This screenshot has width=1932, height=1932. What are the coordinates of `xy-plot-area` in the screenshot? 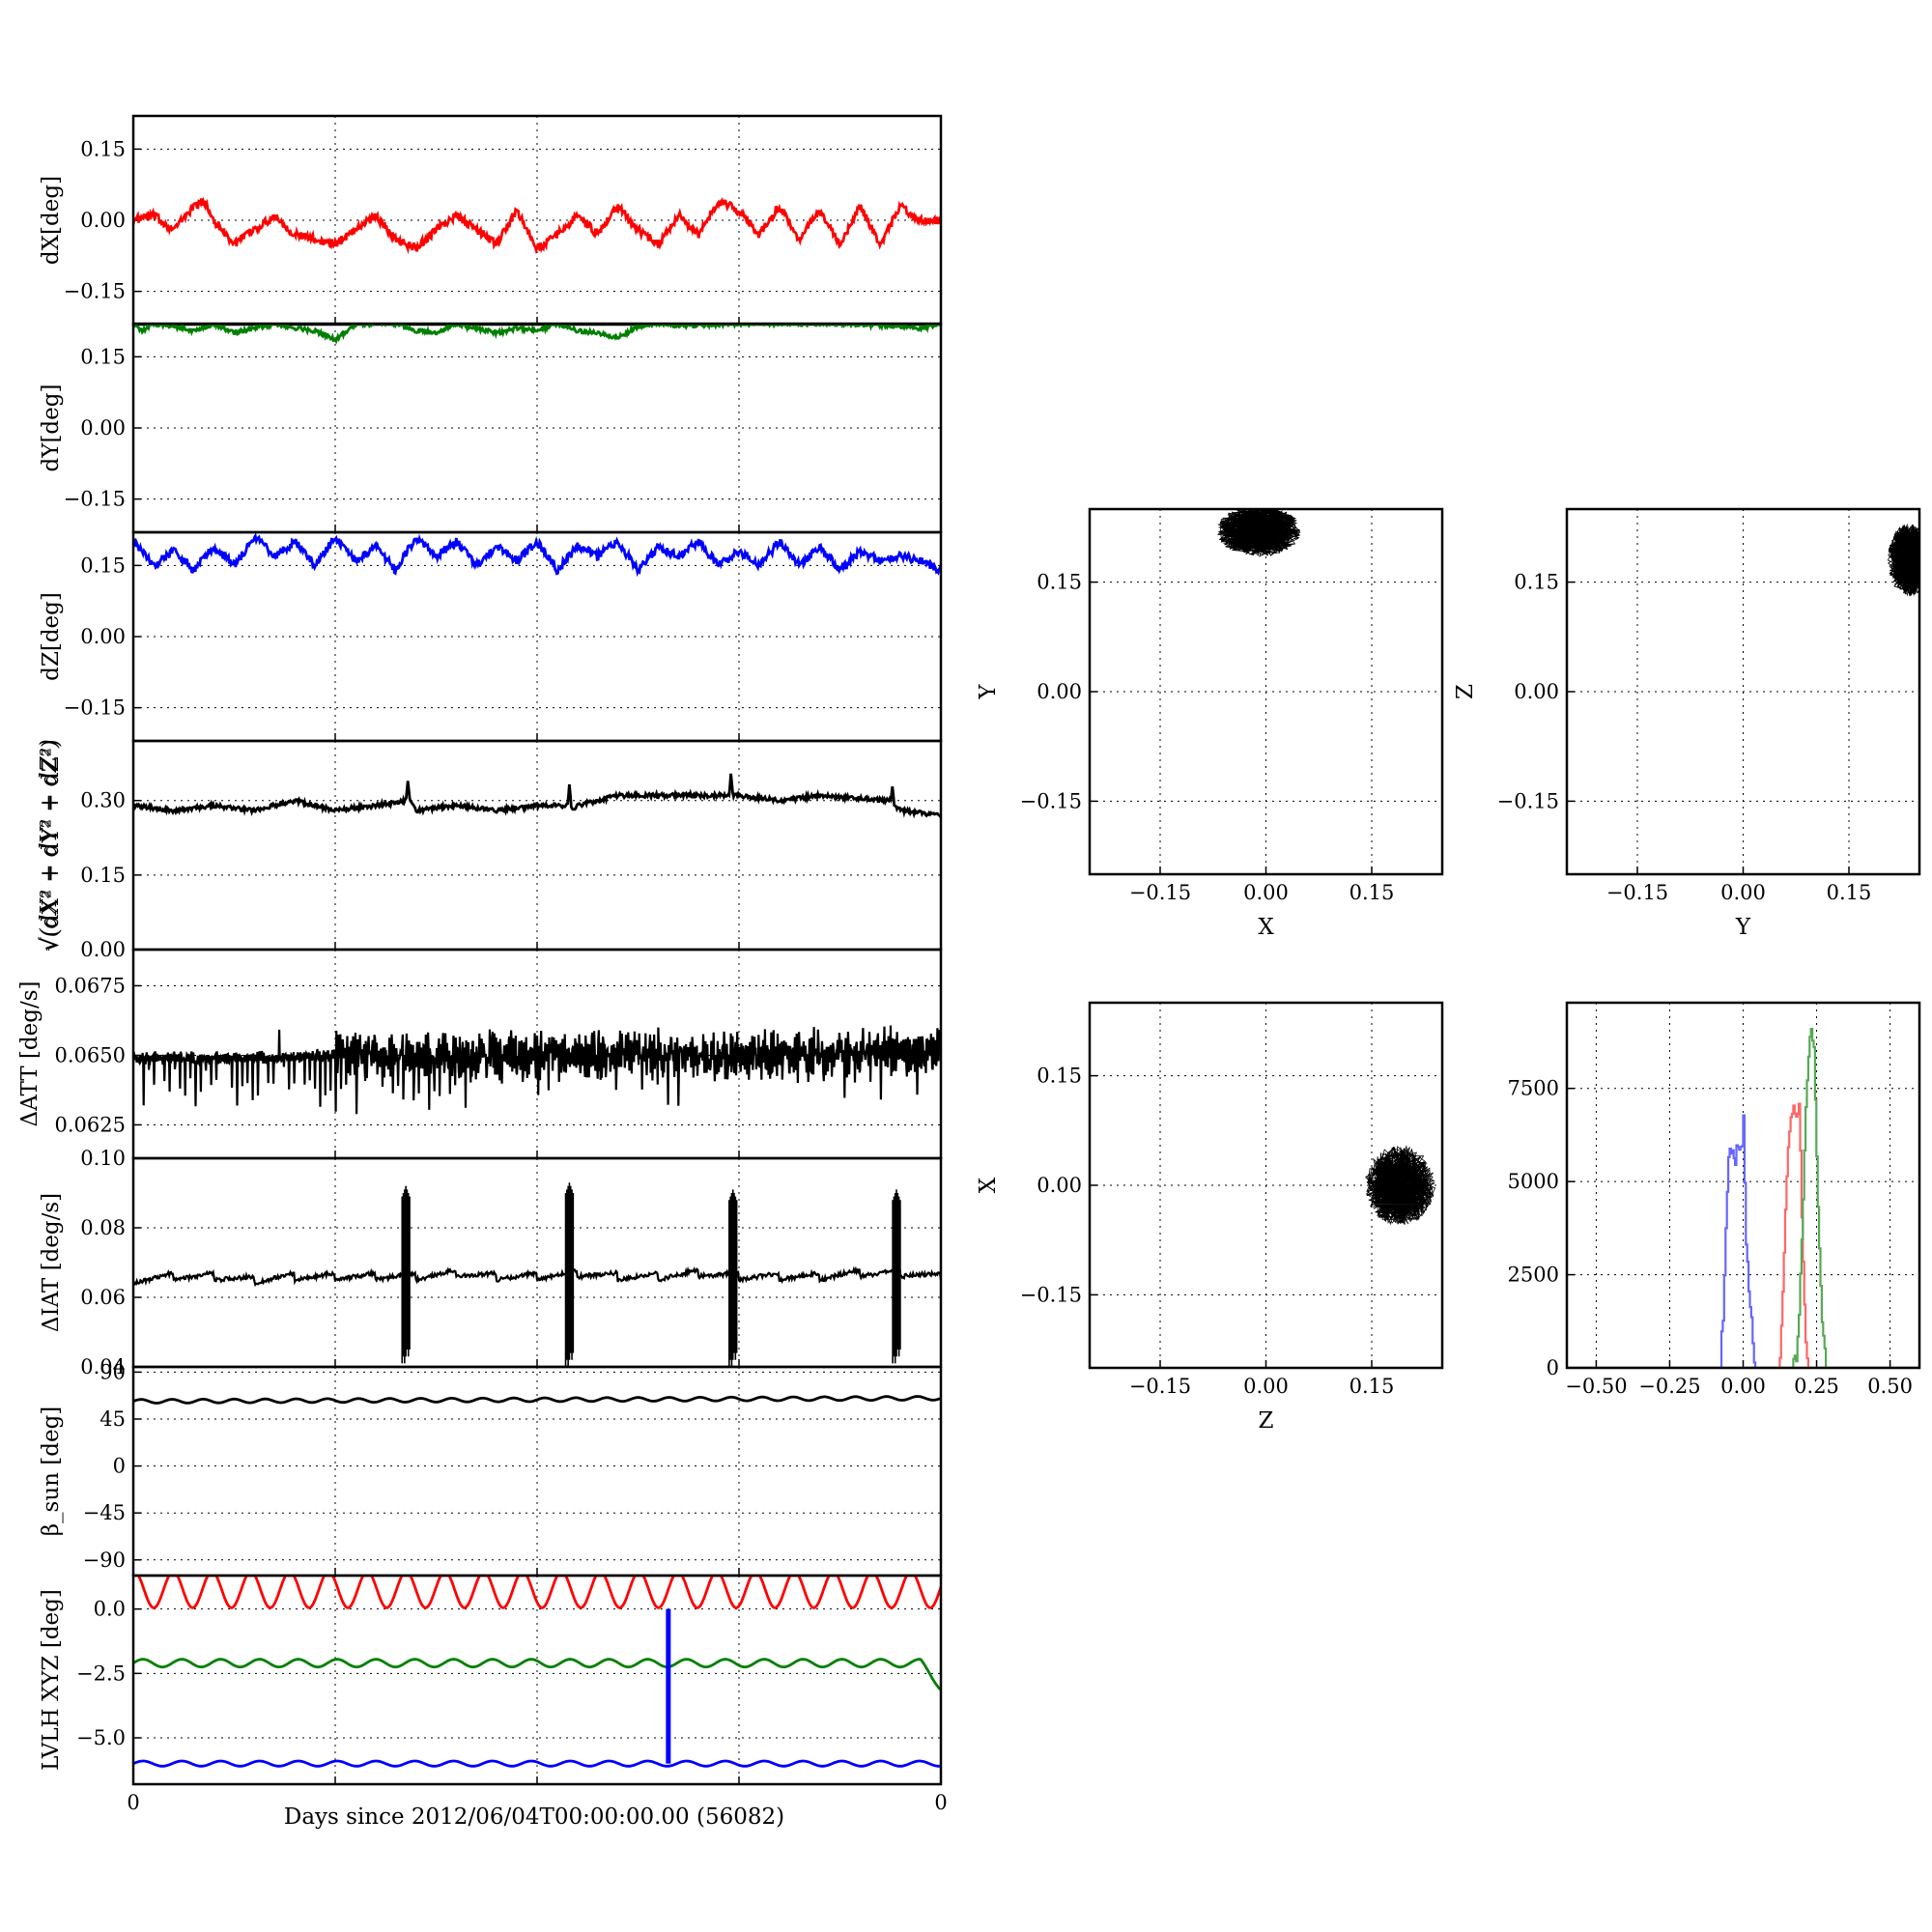 It's located at (1258, 533).